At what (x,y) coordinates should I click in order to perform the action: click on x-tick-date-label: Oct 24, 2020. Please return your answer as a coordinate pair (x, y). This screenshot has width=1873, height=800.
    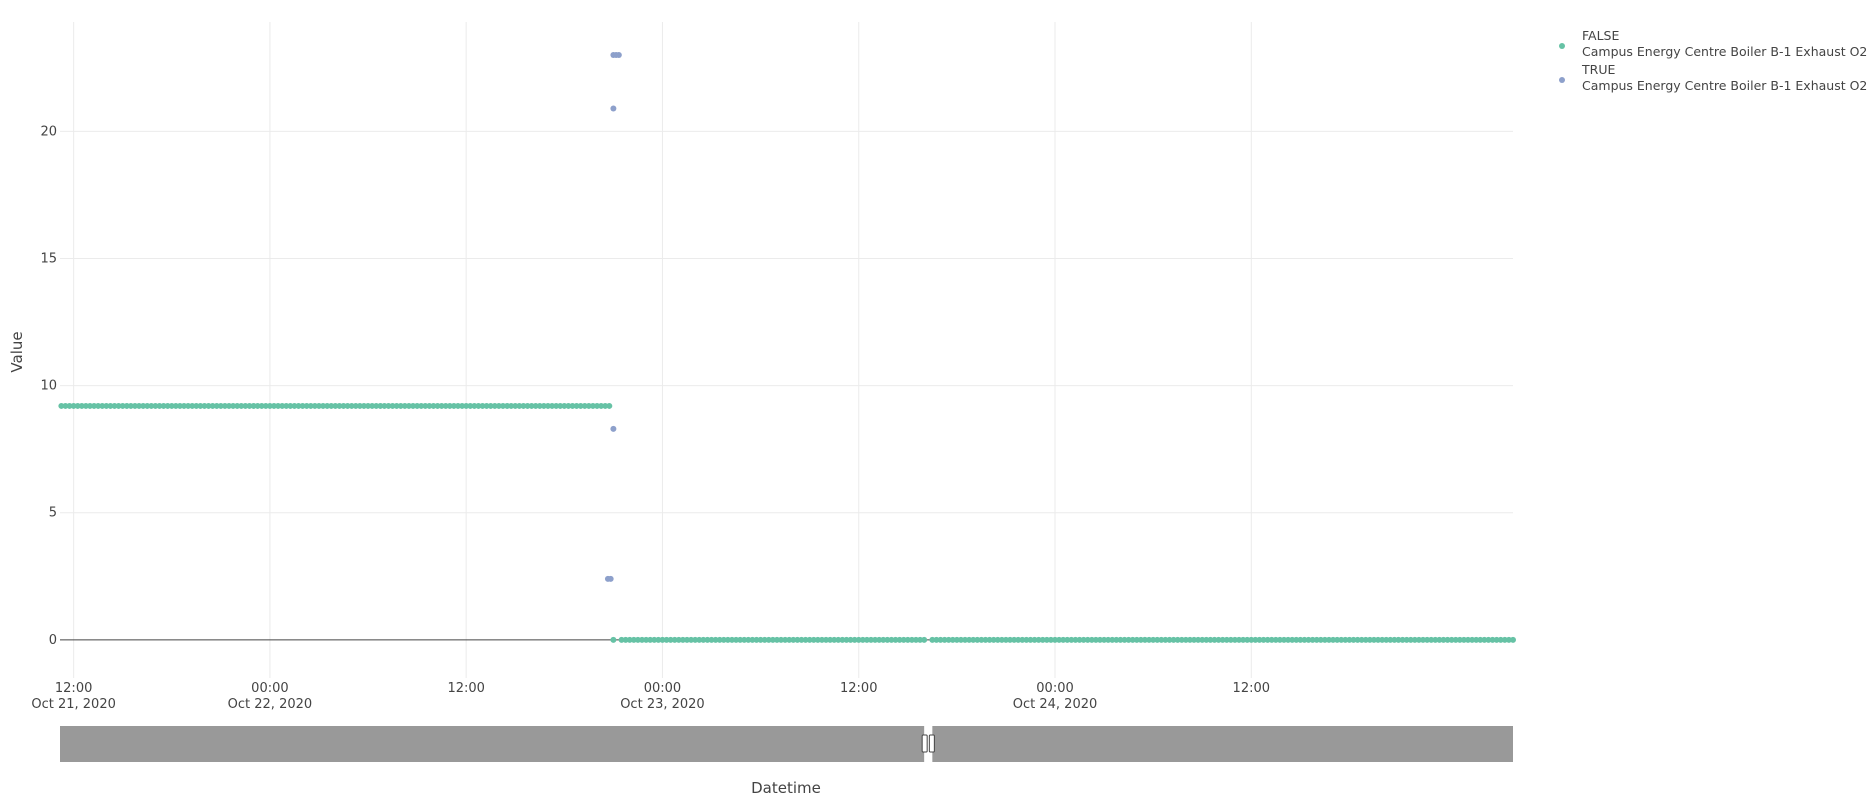
    Looking at the image, I should click on (1055, 704).